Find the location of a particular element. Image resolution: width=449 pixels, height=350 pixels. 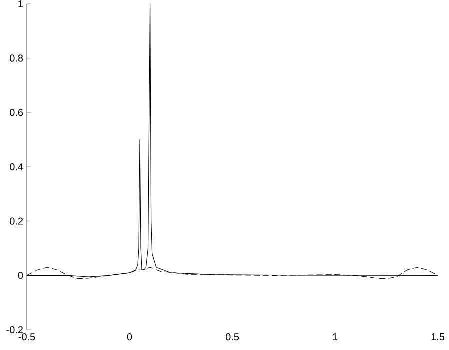

x-tick-label: 0.5 is located at coordinates (233, 337).